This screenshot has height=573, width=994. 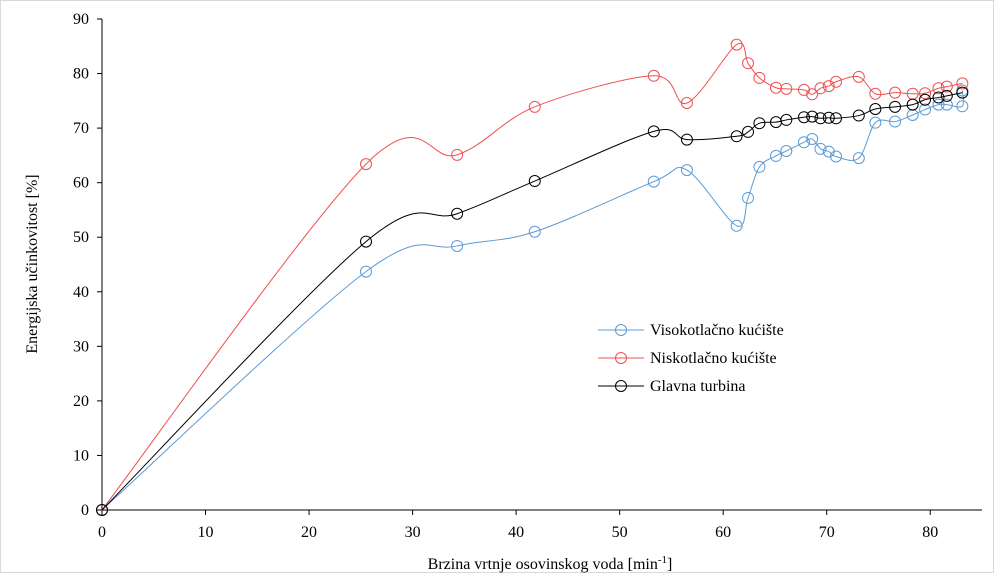 What do you see at coordinates (543, 564) in the screenshot?
I see `x-axis-title-main: Brzina vrtnje osovinskog voda [min` at bounding box center [543, 564].